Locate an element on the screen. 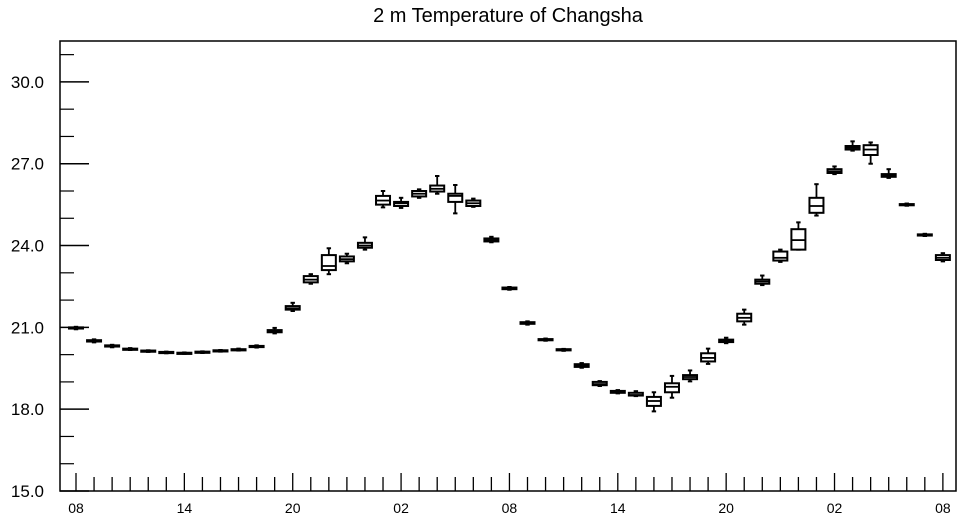 The image size is (964, 520). y-tick-label: 30.0 is located at coordinates (27, 82).